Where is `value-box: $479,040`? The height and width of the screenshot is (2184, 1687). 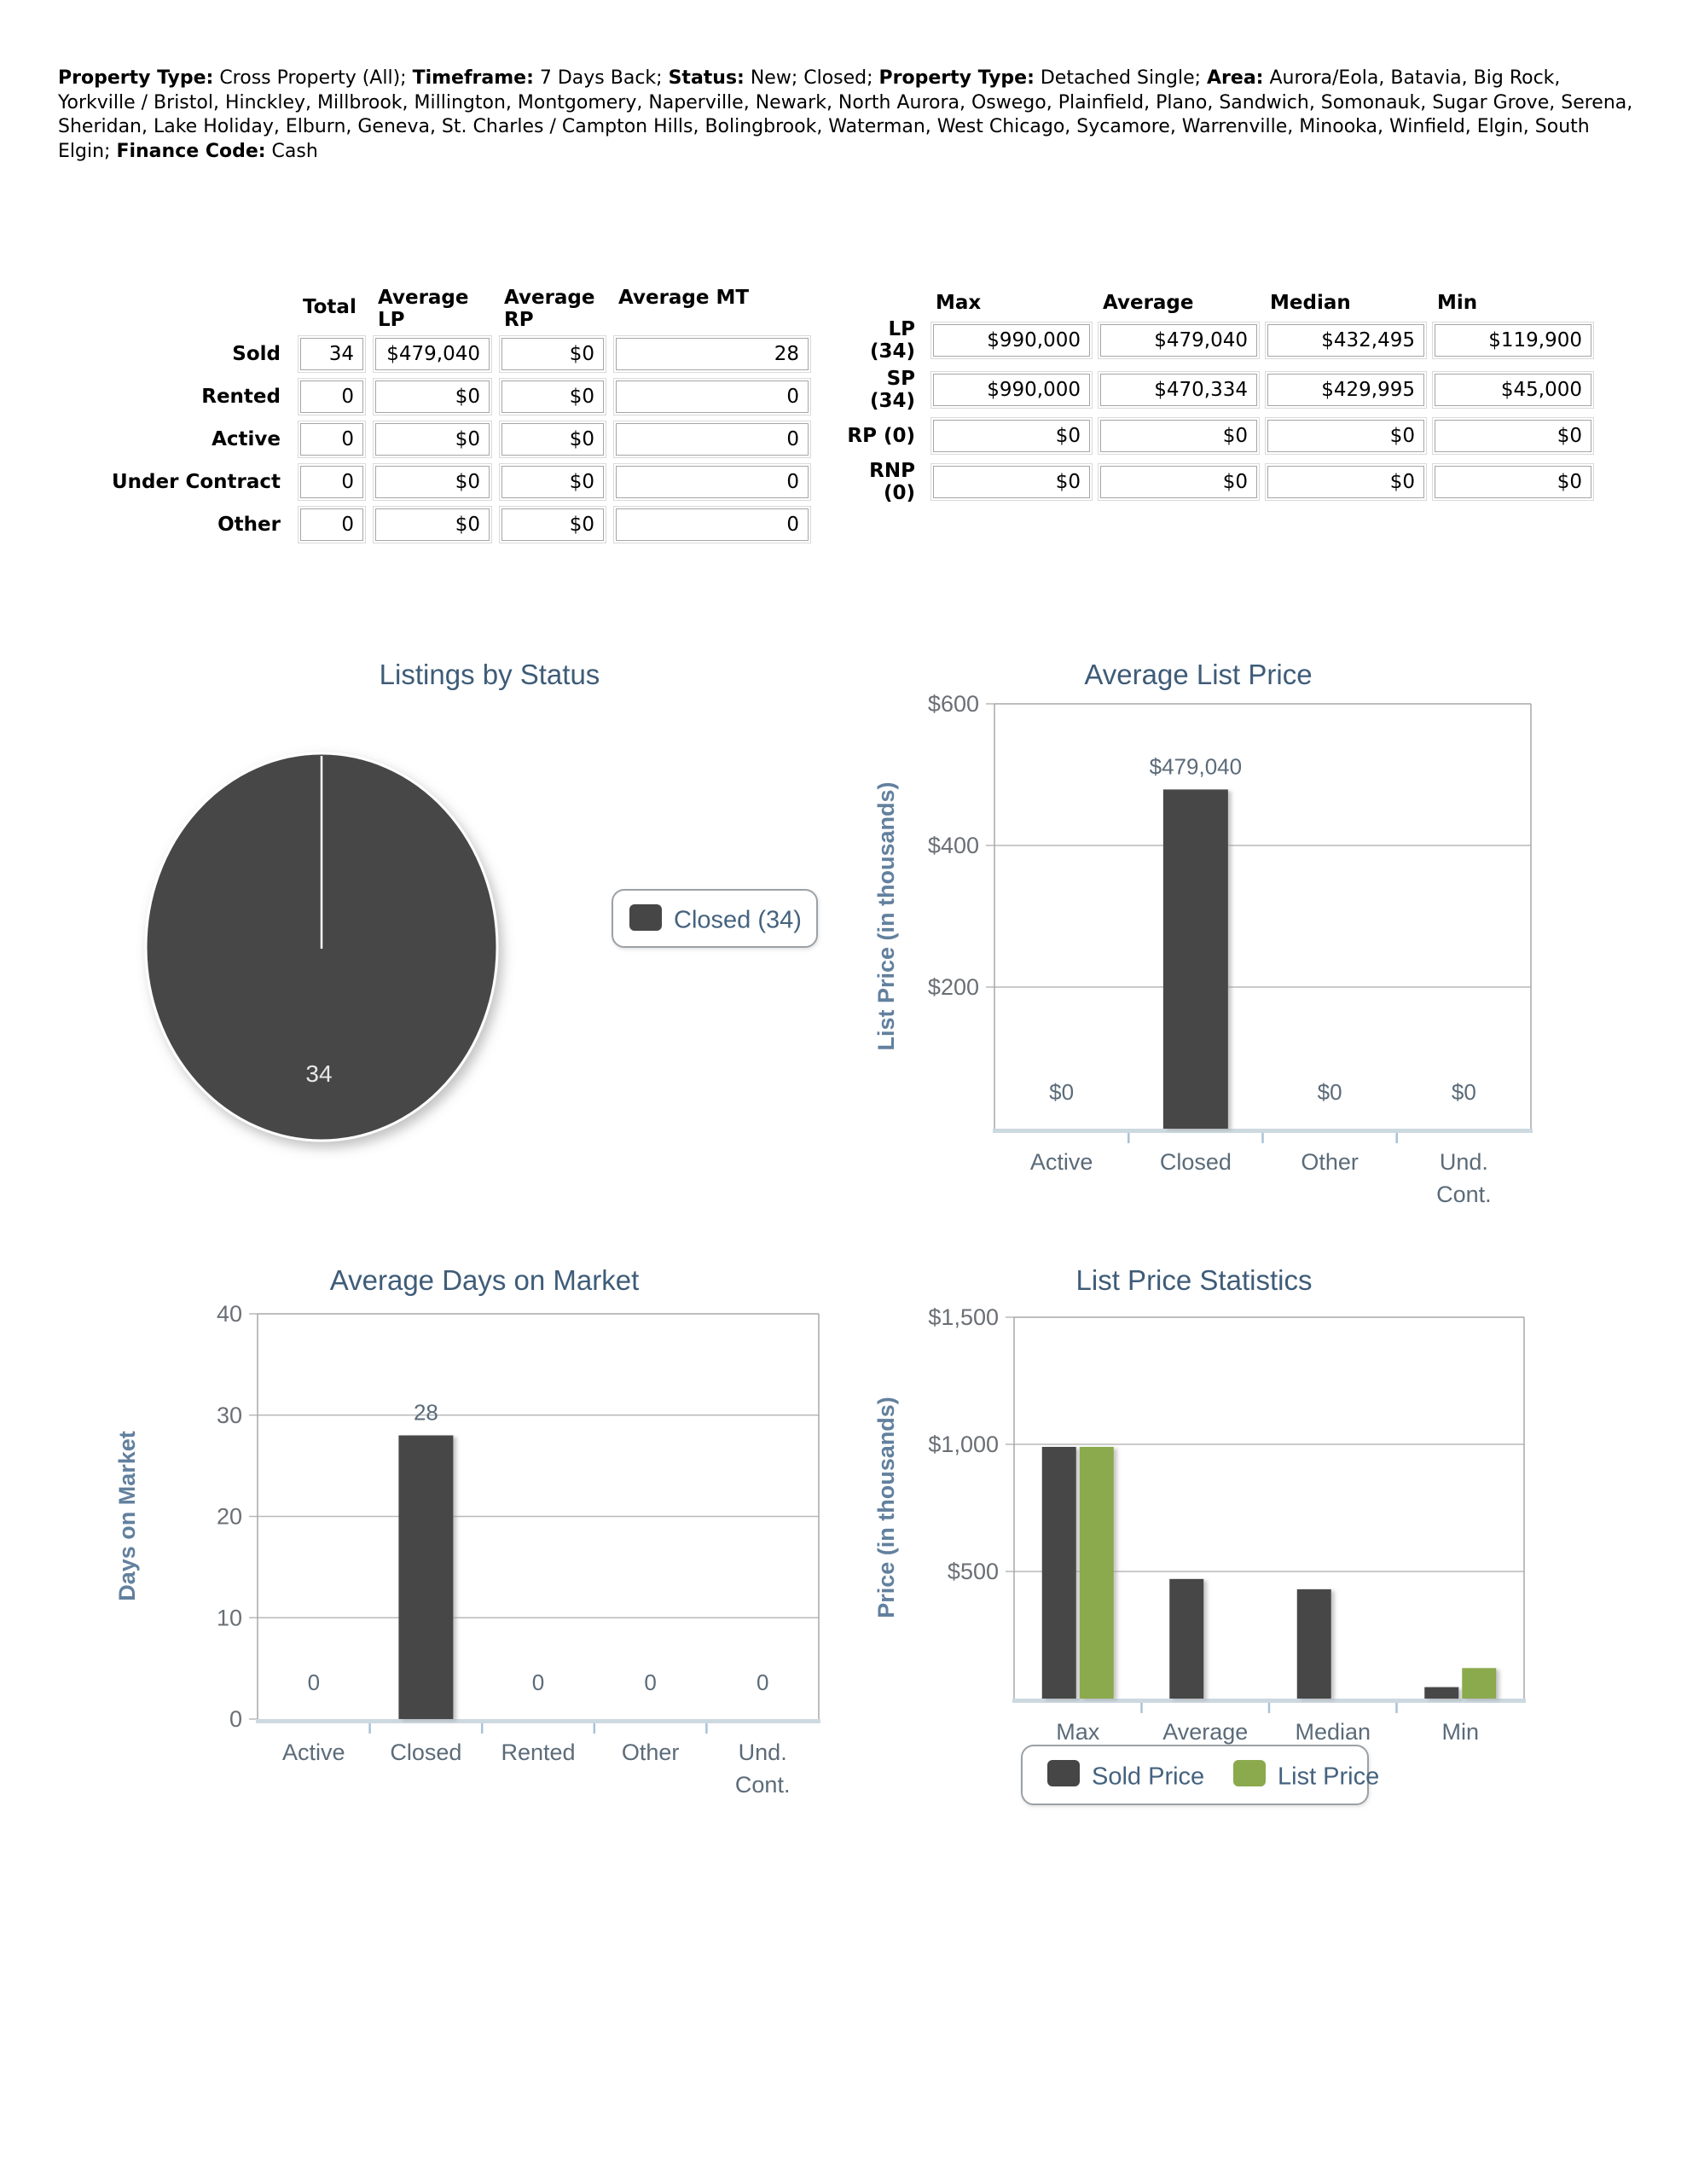 value-box: $479,040 is located at coordinates (1179, 340).